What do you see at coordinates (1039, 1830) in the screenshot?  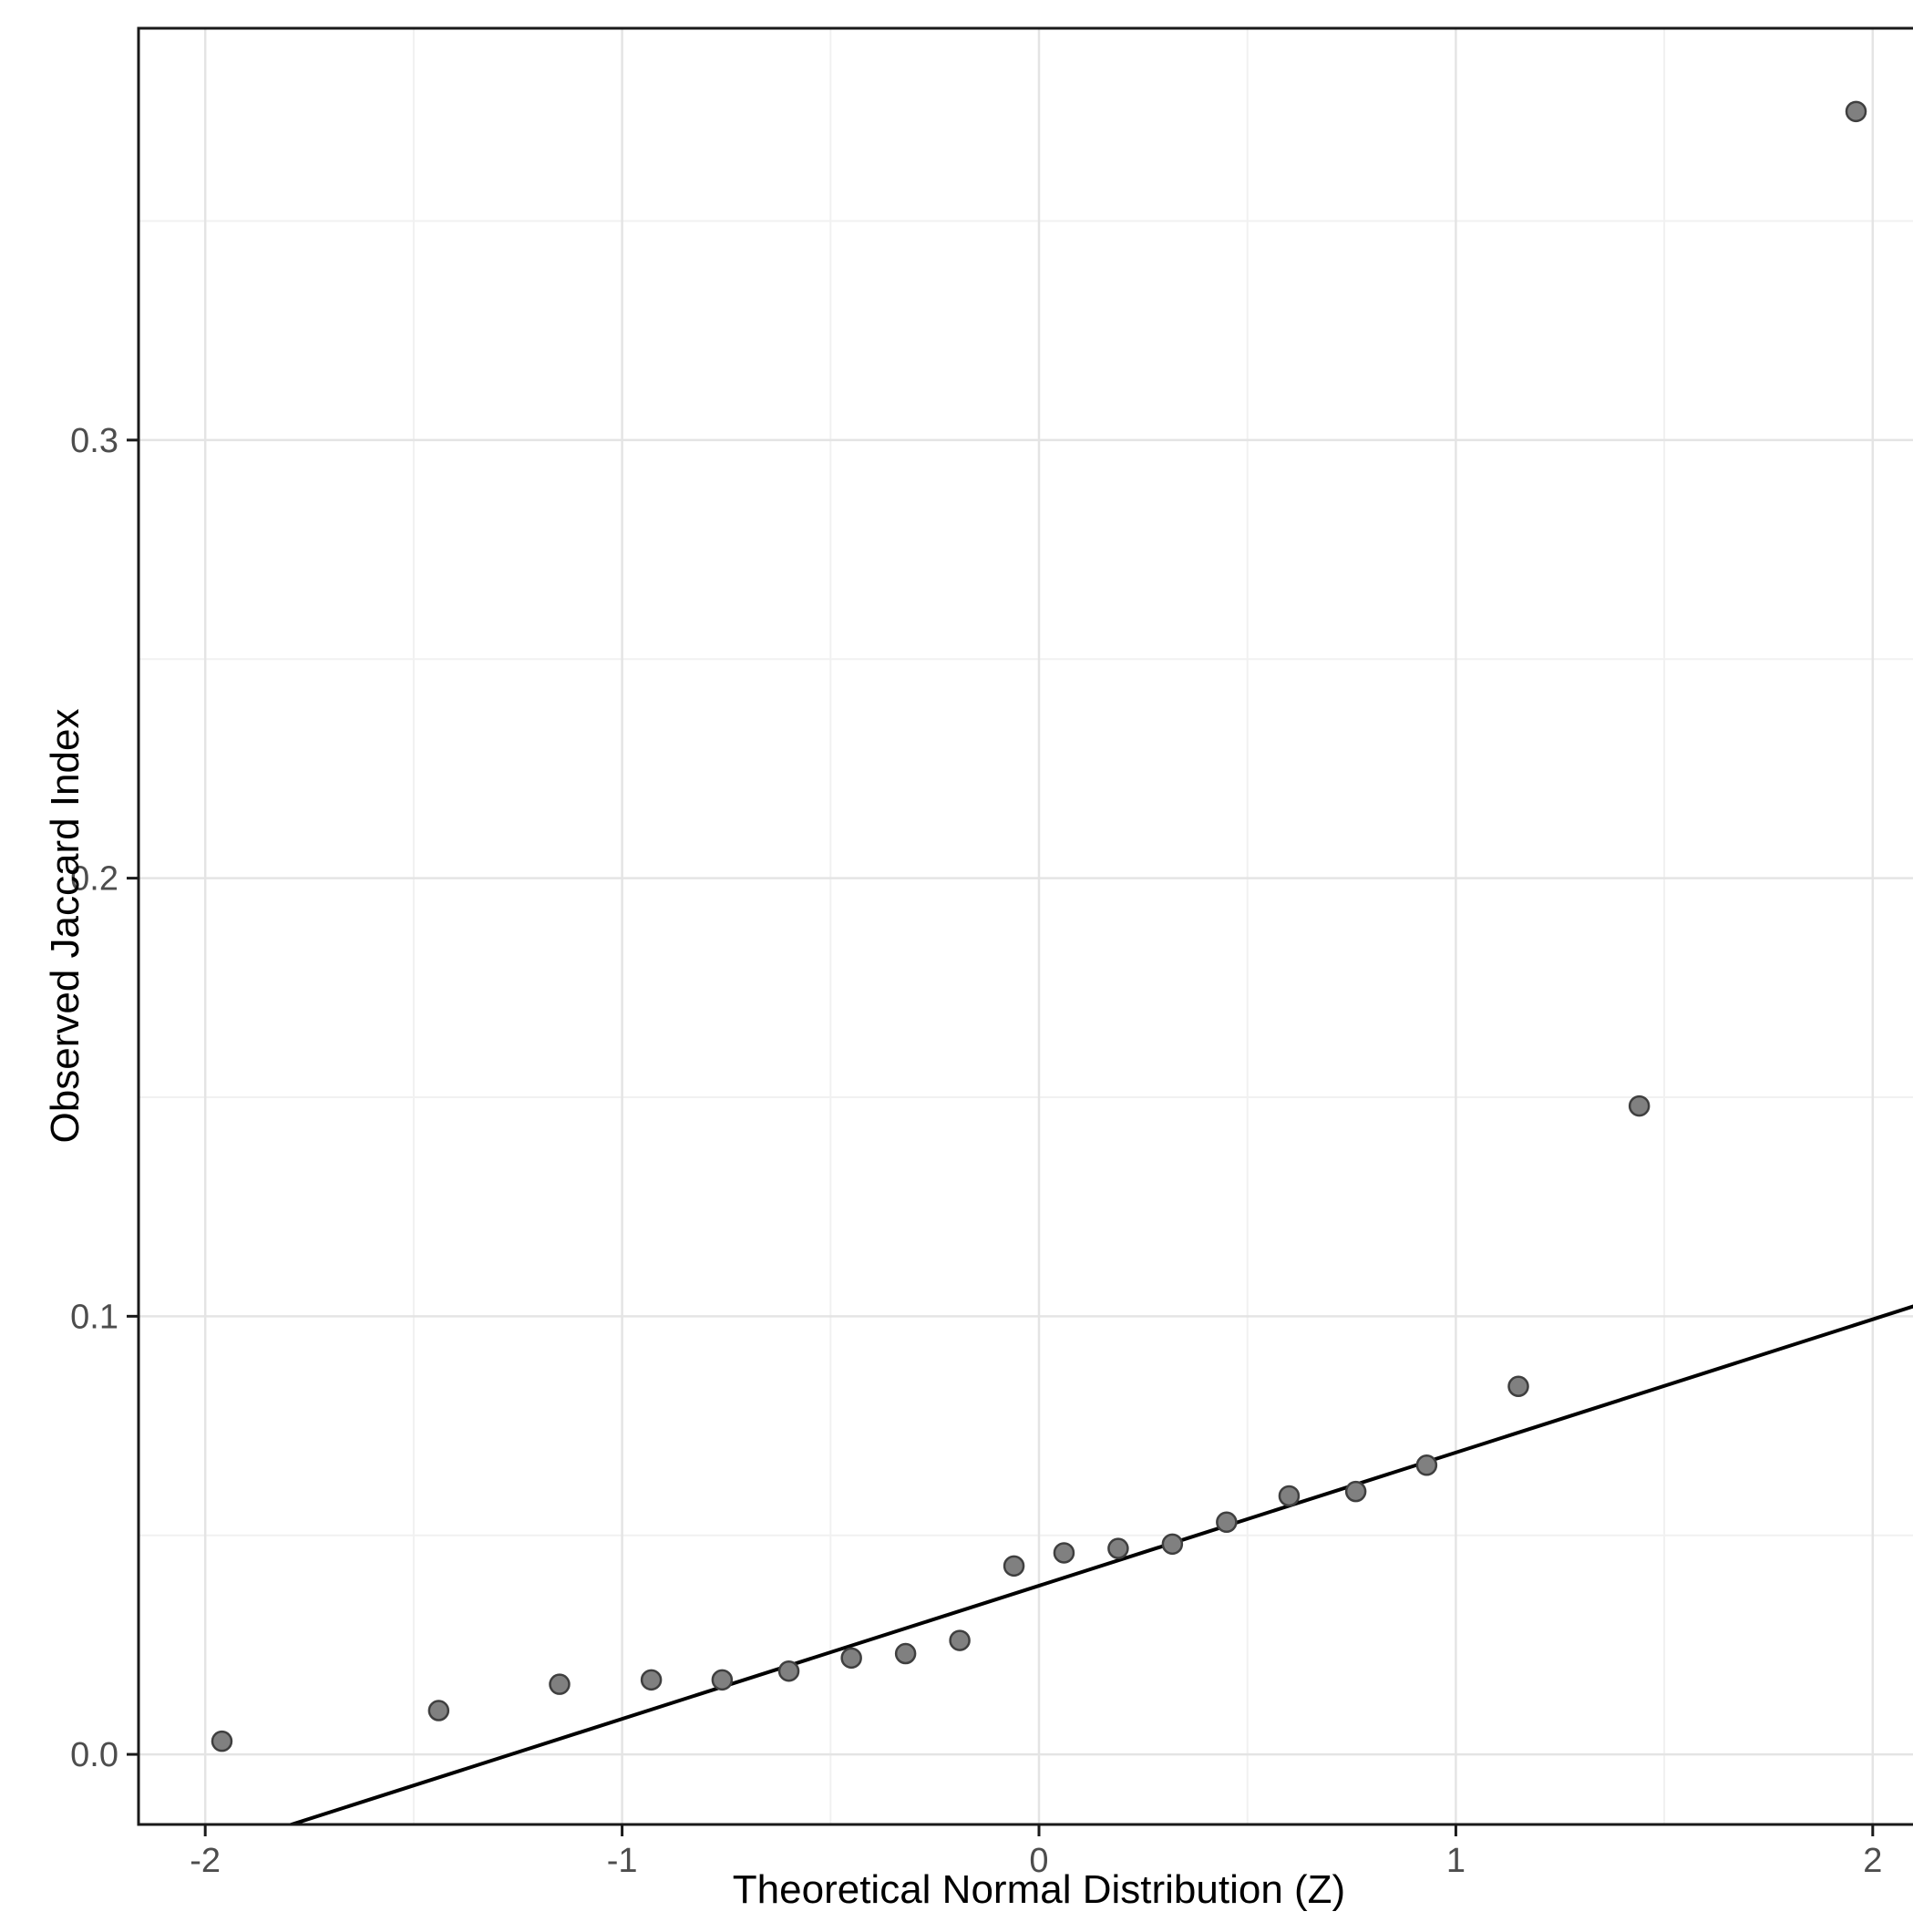 I see `x-axis-ticks` at bounding box center [1039, 1830].